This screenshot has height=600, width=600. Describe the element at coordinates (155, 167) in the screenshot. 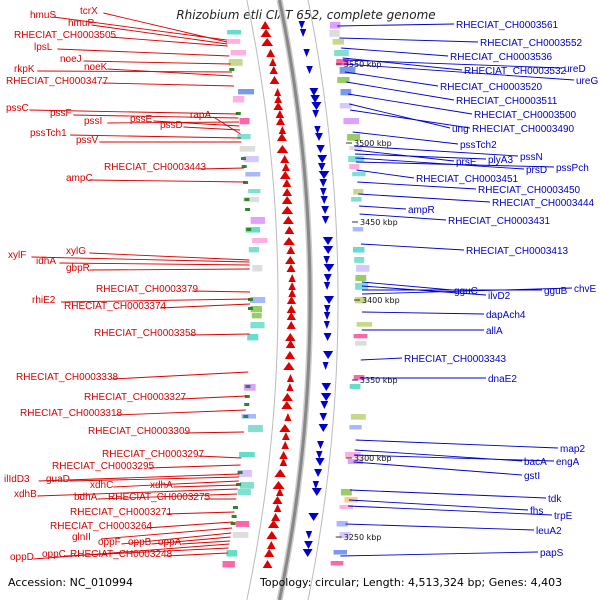

I see `gene-label-left: RHECIAT_CH0003443` at that location.